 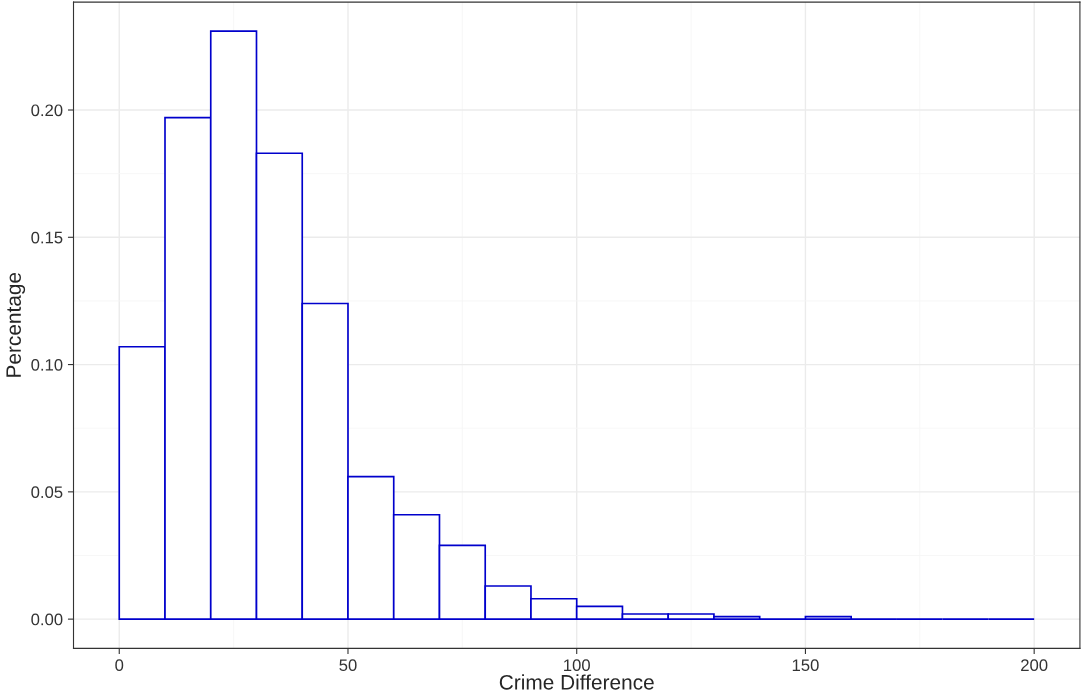 What do you see at coordinates (47, 237) in the screenshot?
I see `y-tick-label: 0.15` at bounding box center [47, 237].